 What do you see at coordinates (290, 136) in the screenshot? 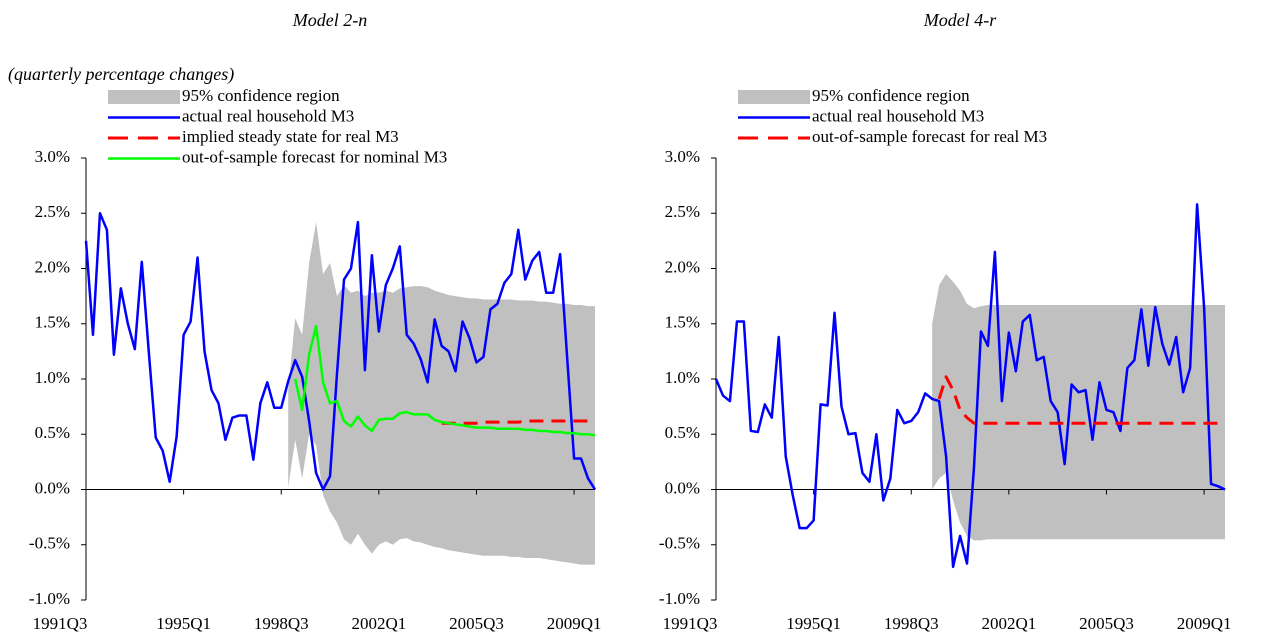
I see `legend-label: implied steady state for real M3` at bounding box center [290, 136].